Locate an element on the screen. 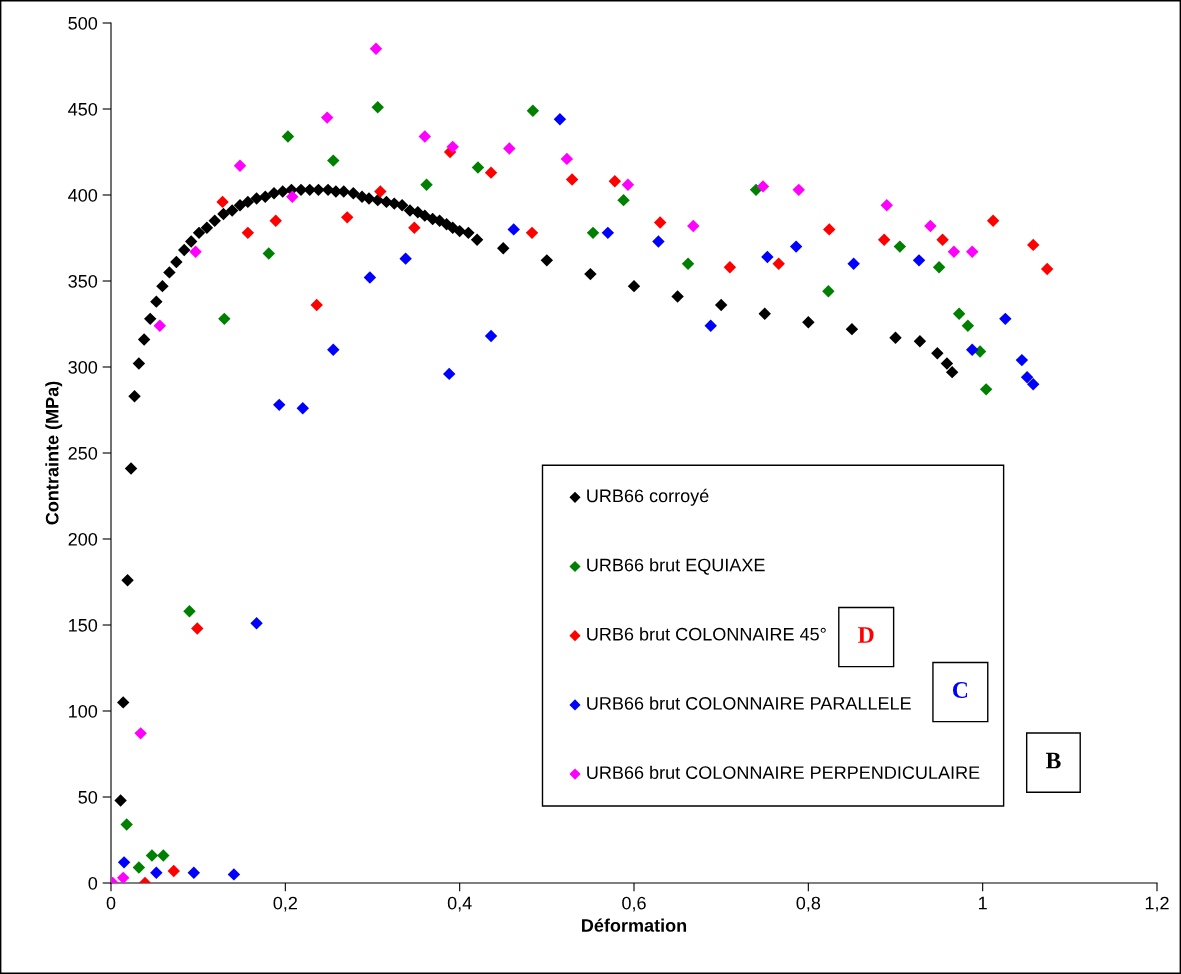 The image size is (1181, 974). legend-label: URB66 corroyé is located at coordinates (648, 497).